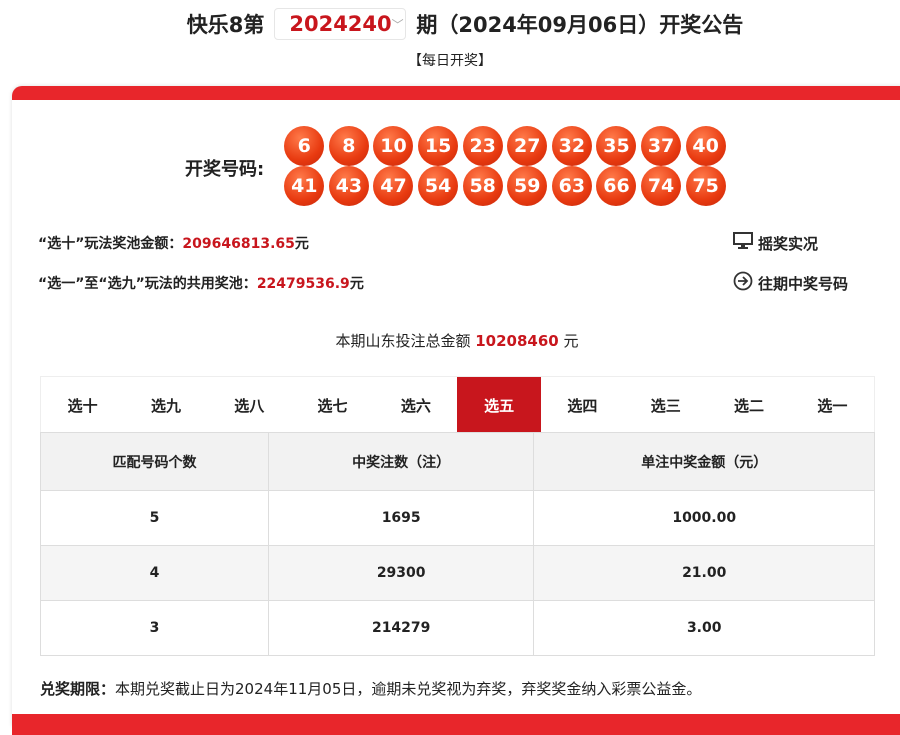 The image size is (900, 735). Describe the element at coordinates (401, 573) in the screenshot. I see `cell: 29300` at that location.